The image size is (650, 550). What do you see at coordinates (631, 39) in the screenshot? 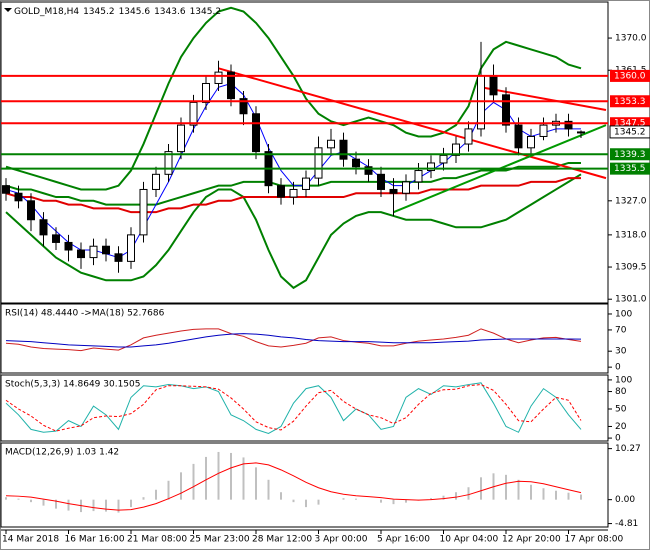
I see `y-tick-label: 1370.0` at bounding box center [631, 39].